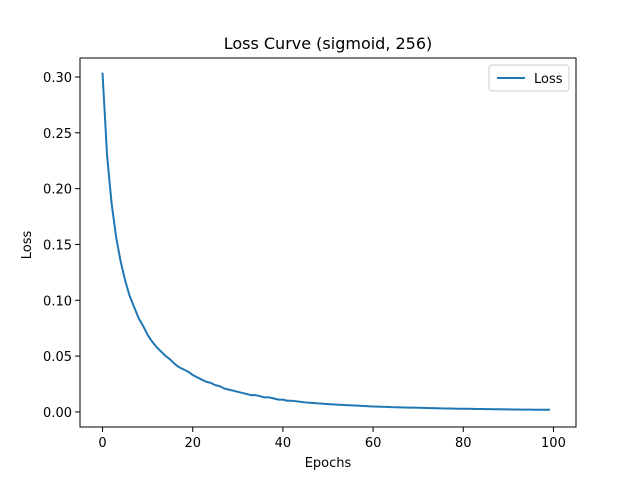 The width and height of the screenshot is (640, 484). Describe the element at coordinates (328, 43) in the screenshot. I see `chart-title: Loss Curve (sigmoid, 256)` at that location.